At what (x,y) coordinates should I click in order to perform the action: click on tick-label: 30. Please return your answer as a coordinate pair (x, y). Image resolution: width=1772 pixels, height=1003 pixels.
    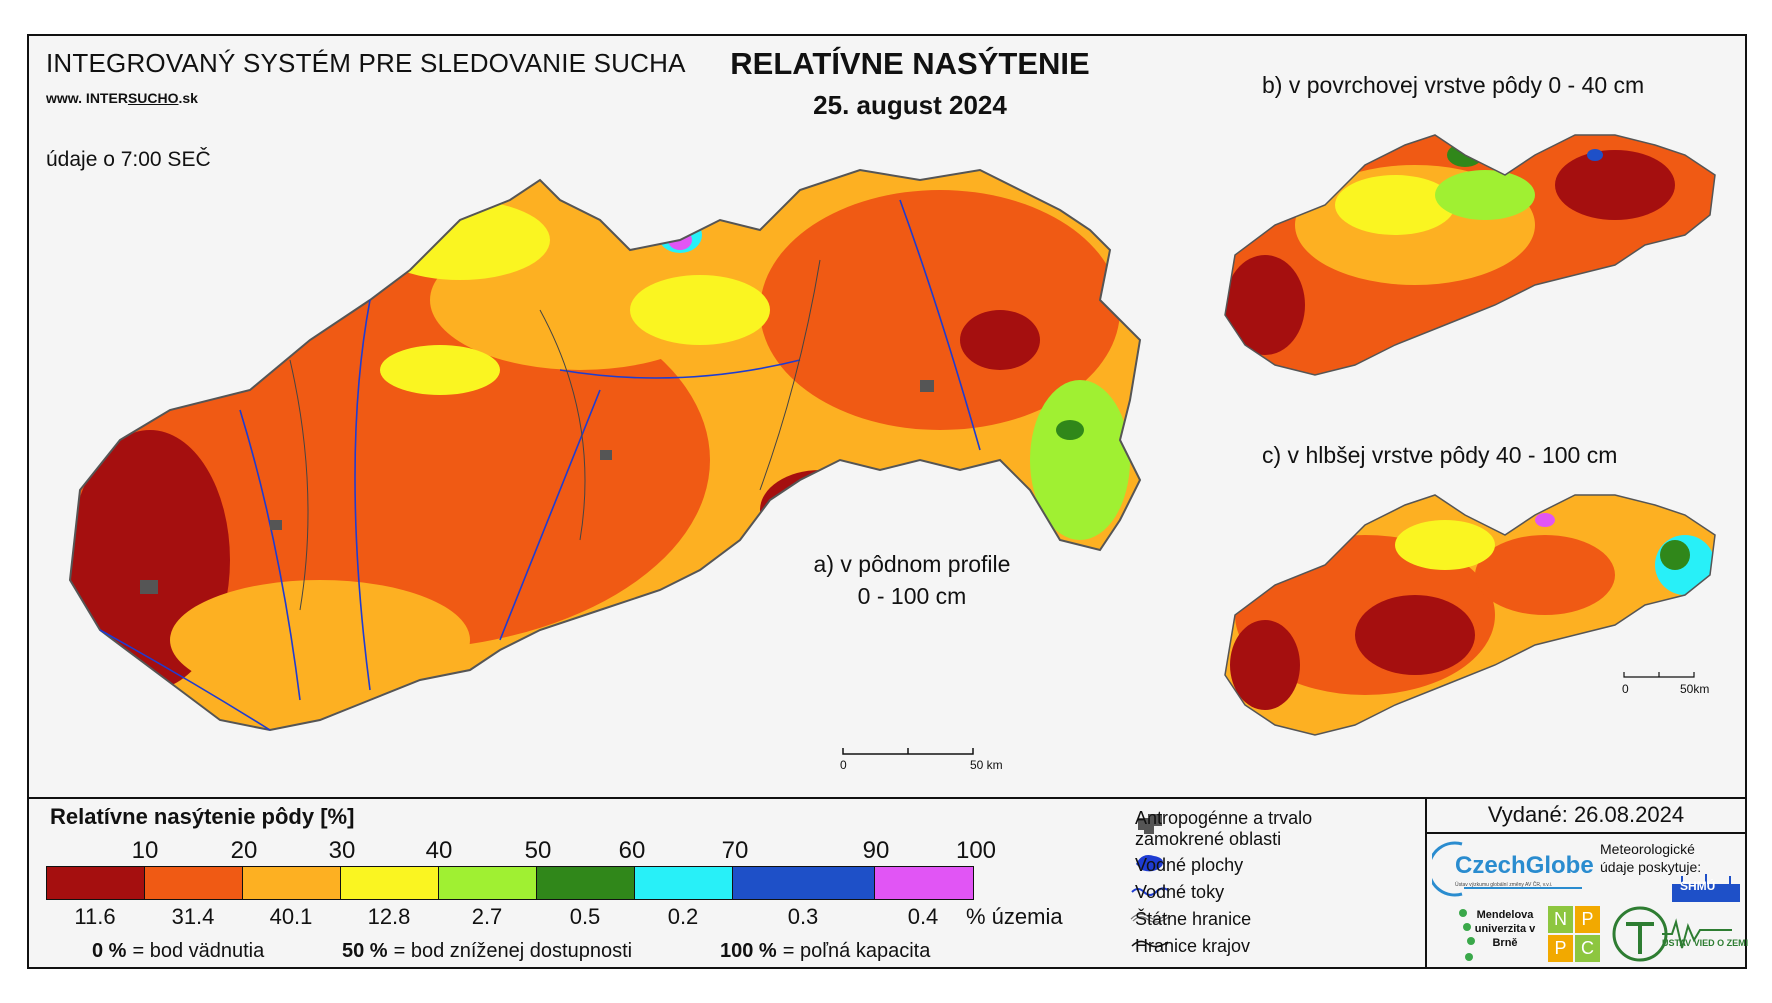
    Looking at the image, I should click on (342, 850).